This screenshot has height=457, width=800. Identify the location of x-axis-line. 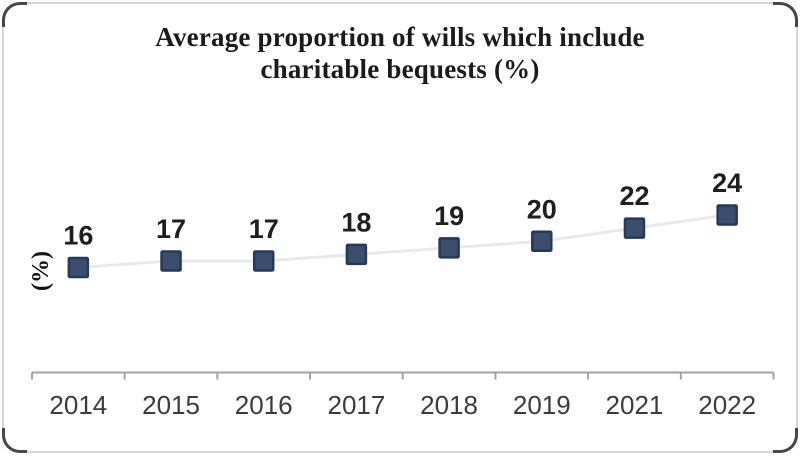
(403, 375).